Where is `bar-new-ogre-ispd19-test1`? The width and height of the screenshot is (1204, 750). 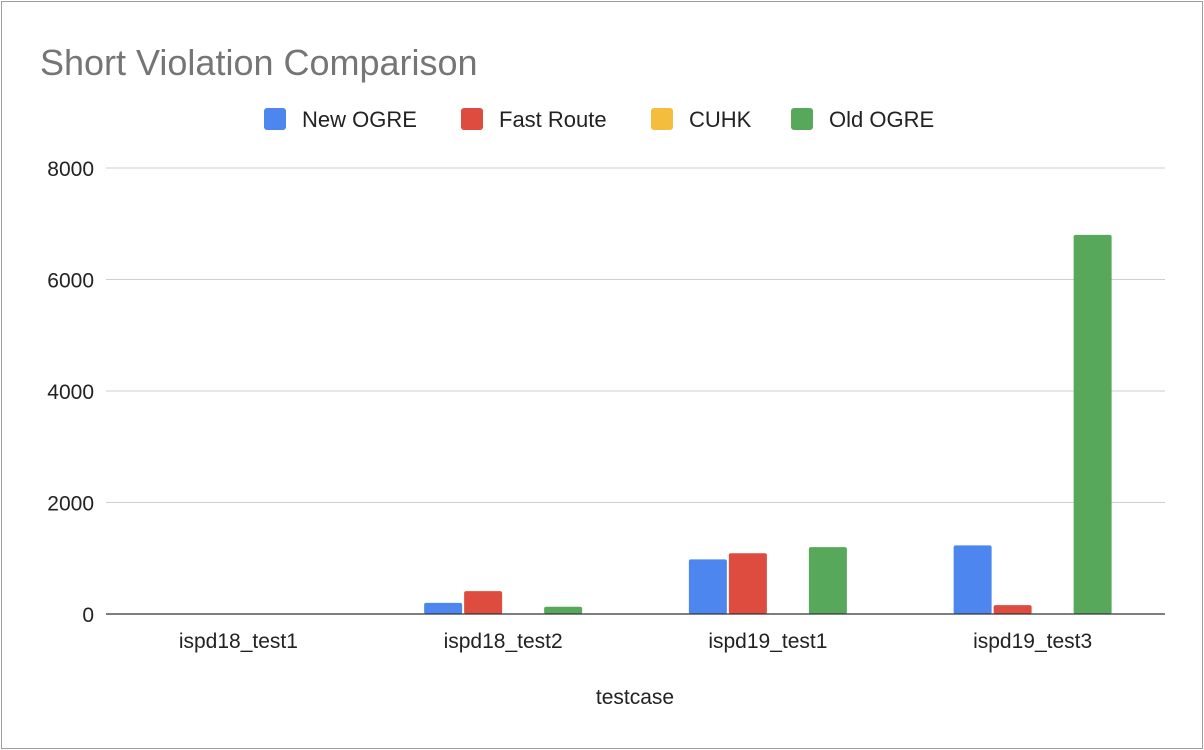 bar-new-ogre-ispd19-test1 is located at coordinates (707, 586).